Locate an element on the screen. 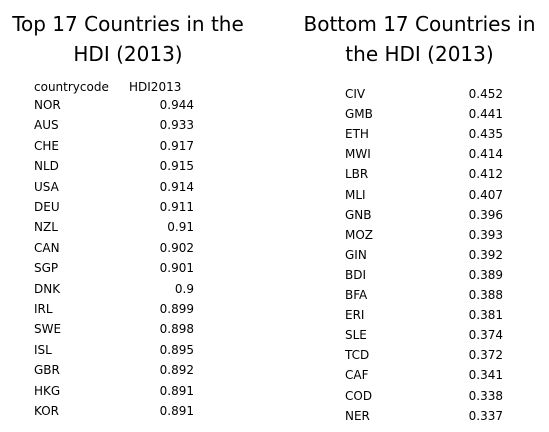  hdi-value: 0.944 is located at coordinates (176, 105).